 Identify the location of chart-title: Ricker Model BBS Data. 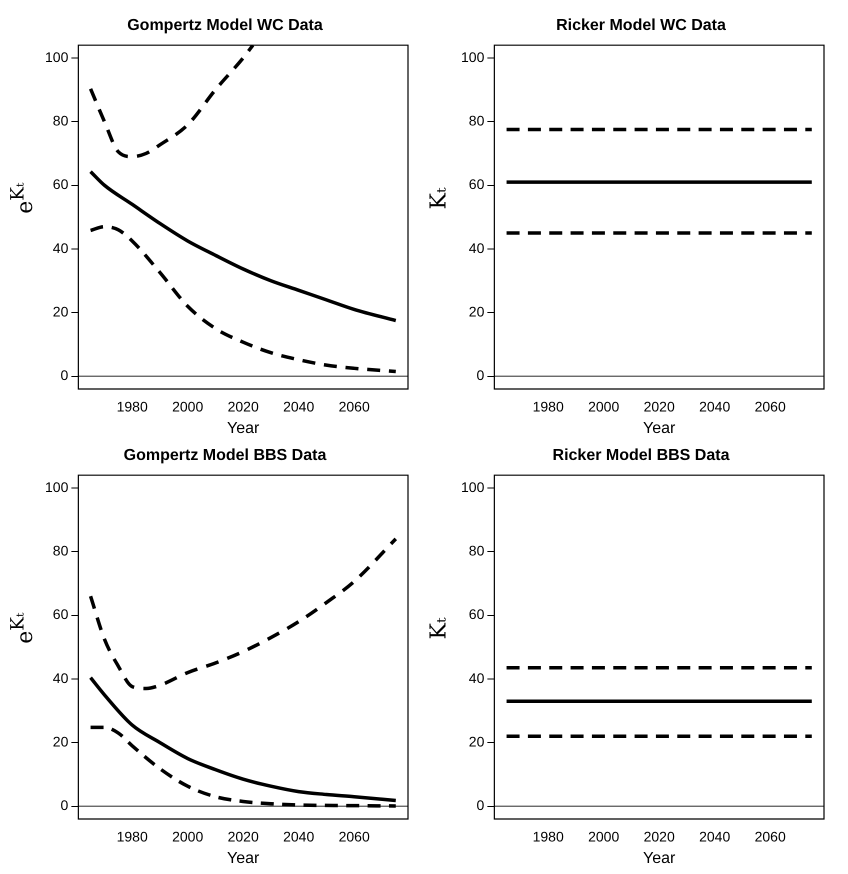
(641, 455).